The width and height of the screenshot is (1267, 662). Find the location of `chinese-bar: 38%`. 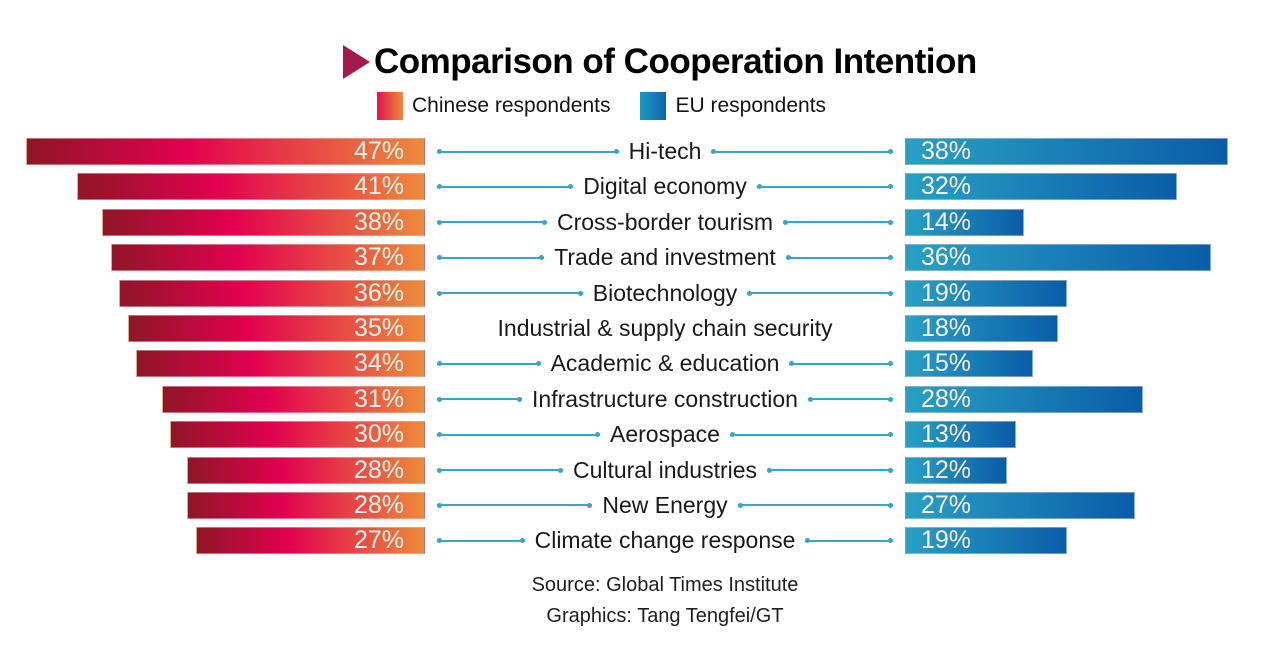

chinese-bar: 38% is located at coordinates (263, 221).